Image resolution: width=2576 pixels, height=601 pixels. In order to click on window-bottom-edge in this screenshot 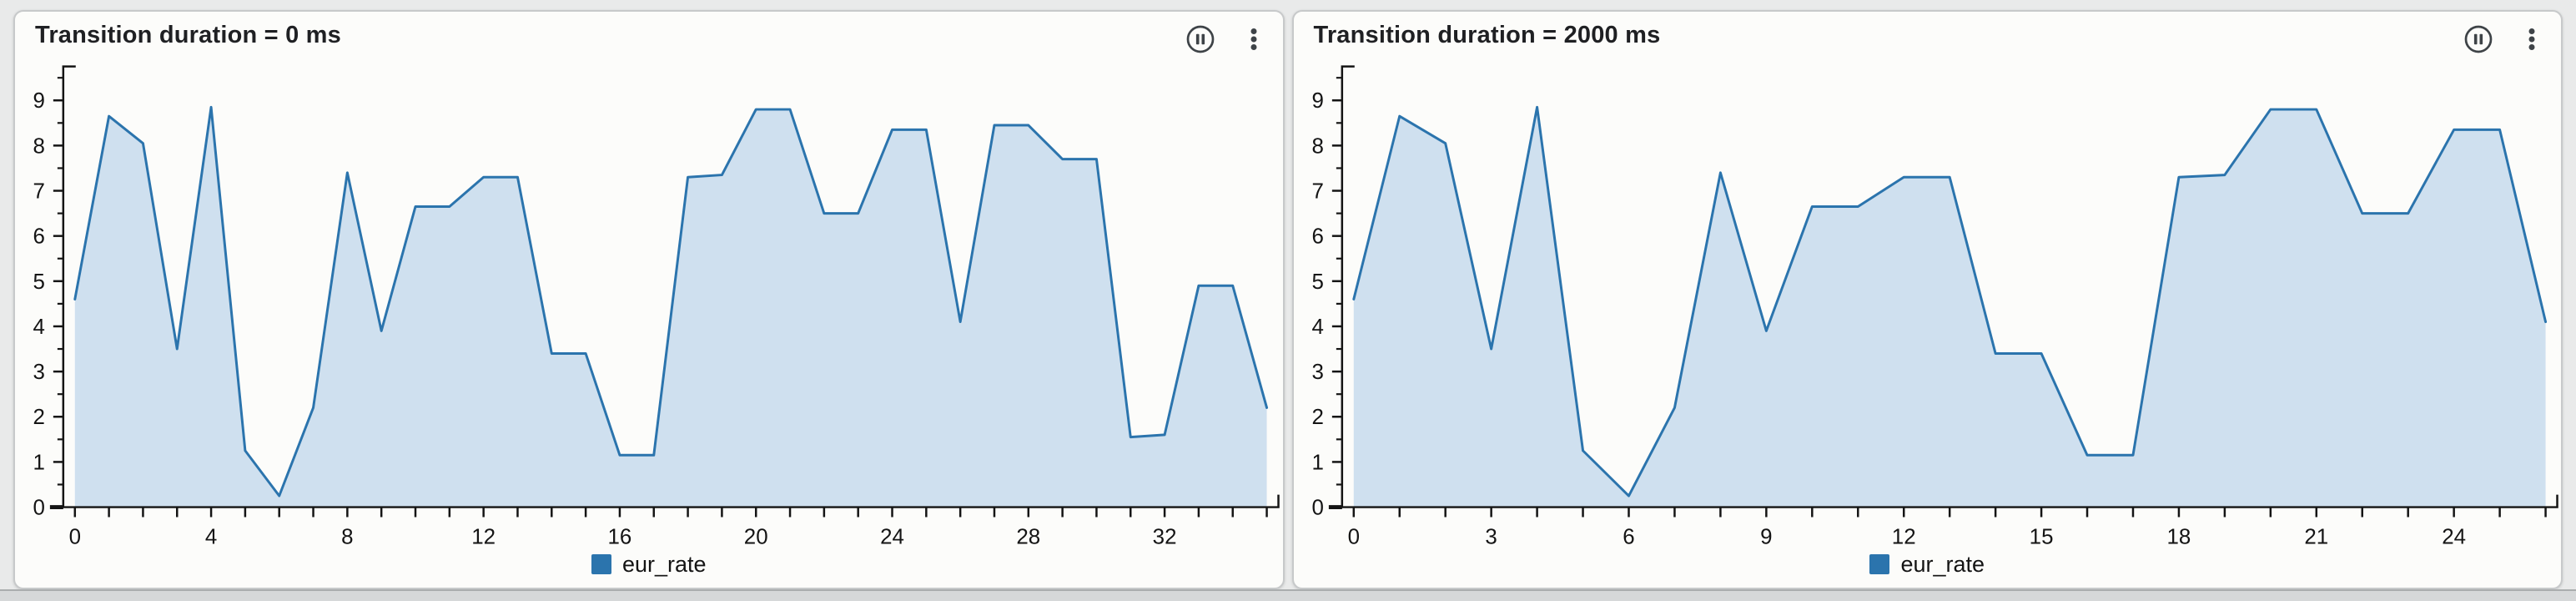, I will do `click(1288, 595)`.